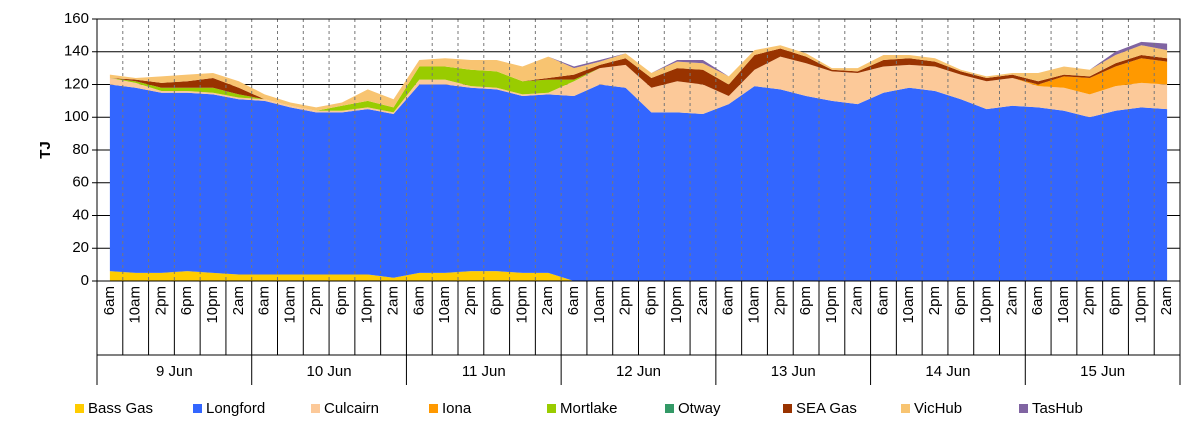 The width and height of the screenshot is (1194, 426). Describe the element at coordinates (793, 371) in the screenshot. I see `day-label: 13 Jun` at that location.